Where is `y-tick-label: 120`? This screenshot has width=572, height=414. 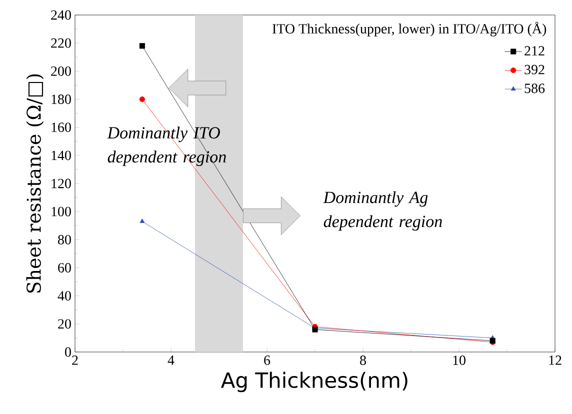
y-tick-label: 120 is located at coordinates (61, 183).